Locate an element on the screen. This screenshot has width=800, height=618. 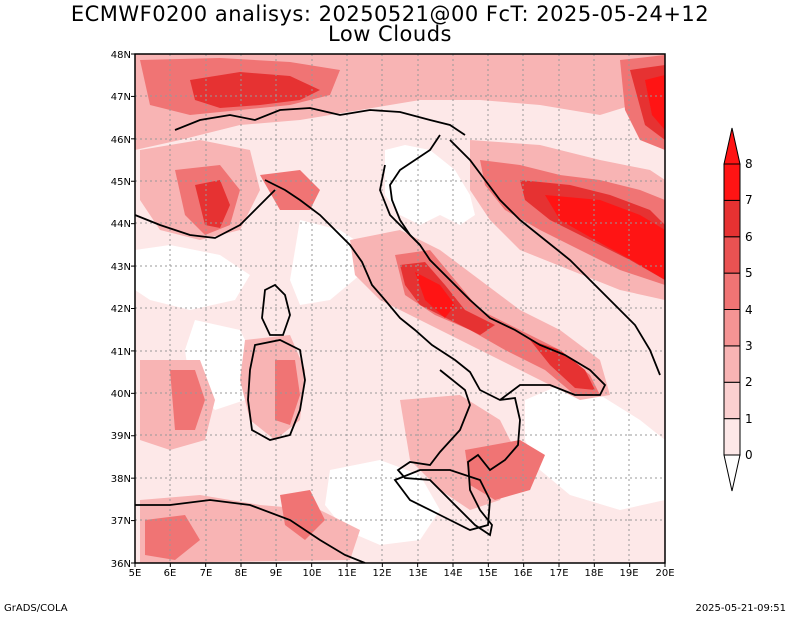
clear-area-west-sea is located at coordinates (192, 277).